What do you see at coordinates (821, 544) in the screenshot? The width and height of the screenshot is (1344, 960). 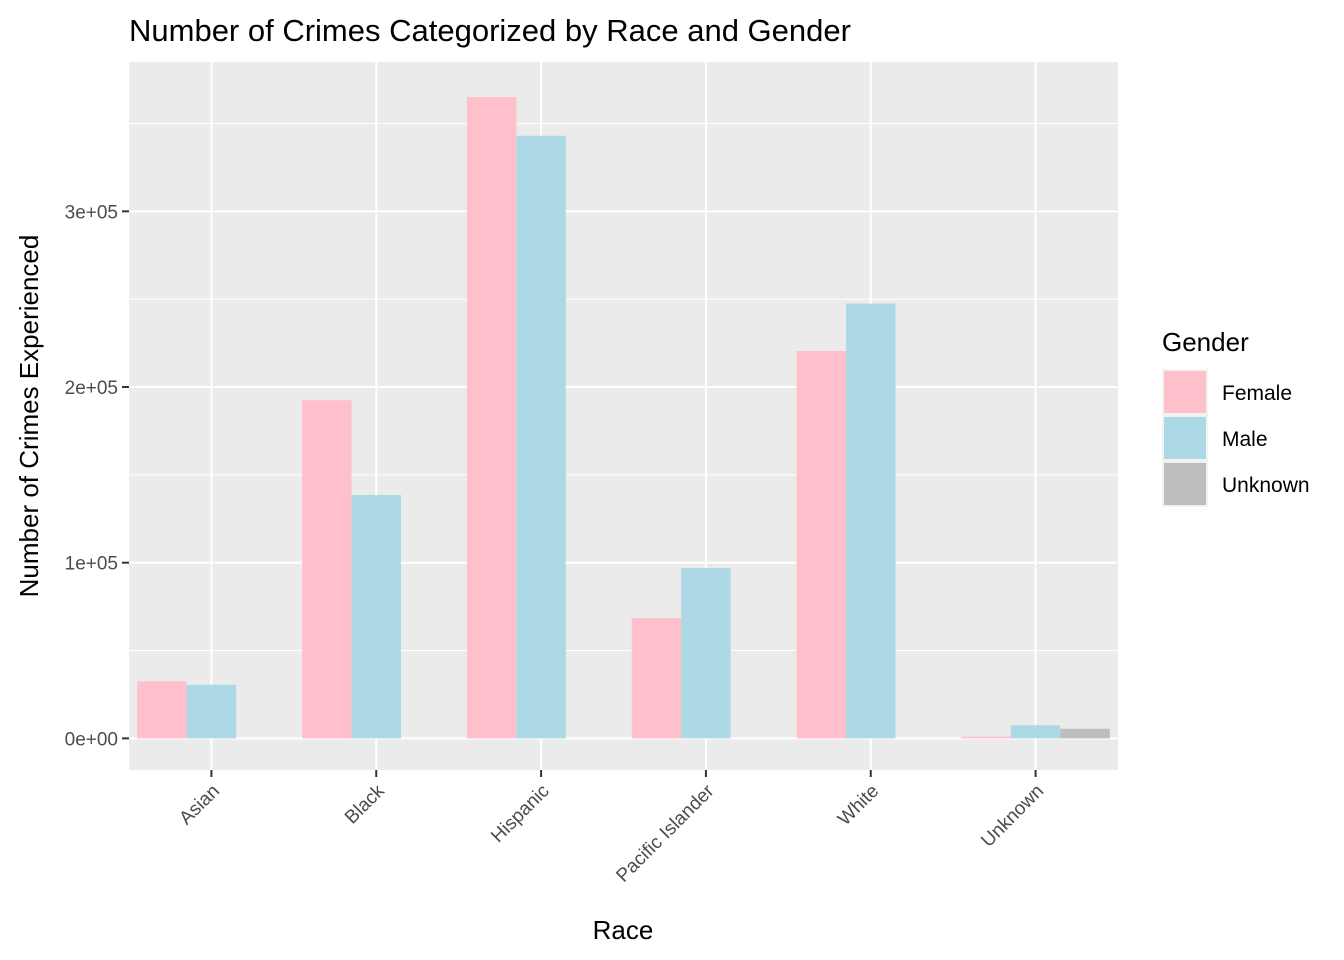 I see `bar-female-white` at bounding box center [821, 544].